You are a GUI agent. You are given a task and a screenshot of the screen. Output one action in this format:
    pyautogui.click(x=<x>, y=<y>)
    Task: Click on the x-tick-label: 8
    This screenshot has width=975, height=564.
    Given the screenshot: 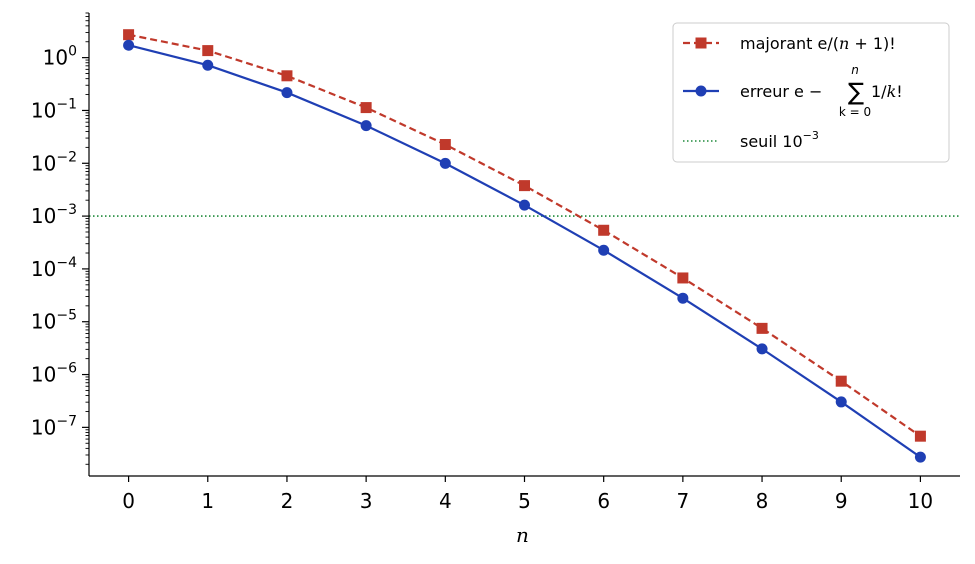 What is the action you would take?
    pyautogui.click(x=762, y=501)
    